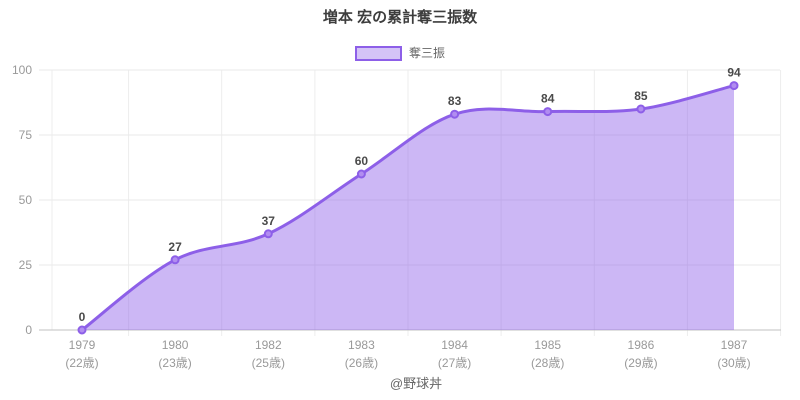  Describe the element at coordinates (641, 96) in the screenshot. I see `data-point-label: 85` at that location.